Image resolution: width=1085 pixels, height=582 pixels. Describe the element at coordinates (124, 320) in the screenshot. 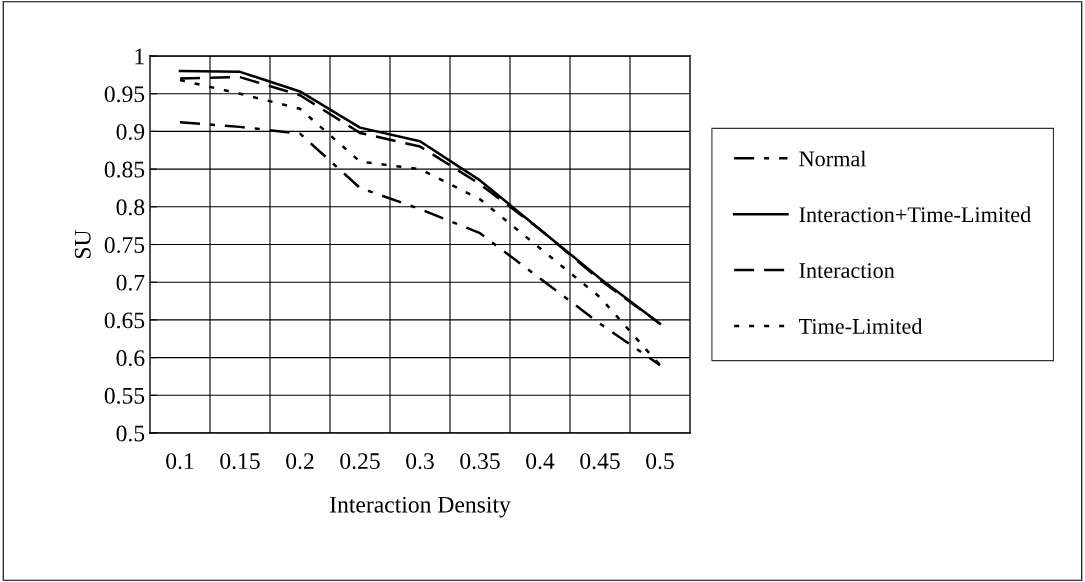

I see `y-tick-label: 0.65` at that location.